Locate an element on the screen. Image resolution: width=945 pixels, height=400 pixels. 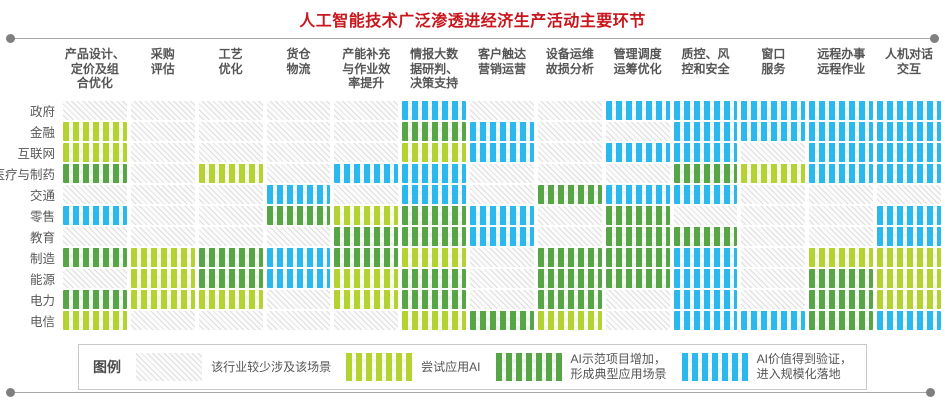
table-row: 互联网 is located at coordinates (470, 152).